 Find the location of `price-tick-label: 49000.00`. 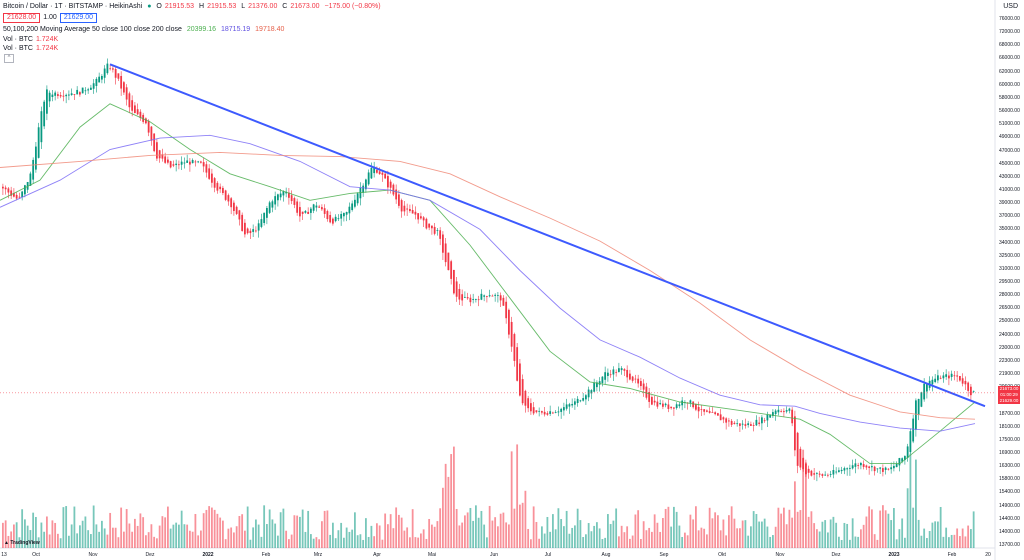

price-tick-label: 49000.00 is located at coordinates (1009, 137).